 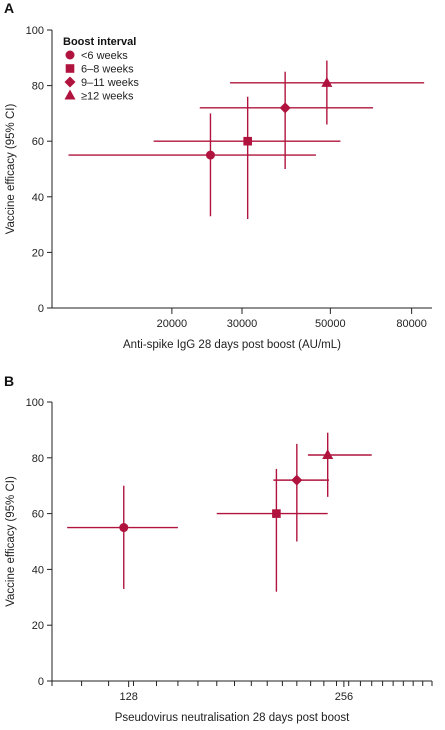 What do you see at coordinates (41, 309) in the screenshot?
I see `panel-a-y-tick-label: 0` at bounding box center [41, 309].